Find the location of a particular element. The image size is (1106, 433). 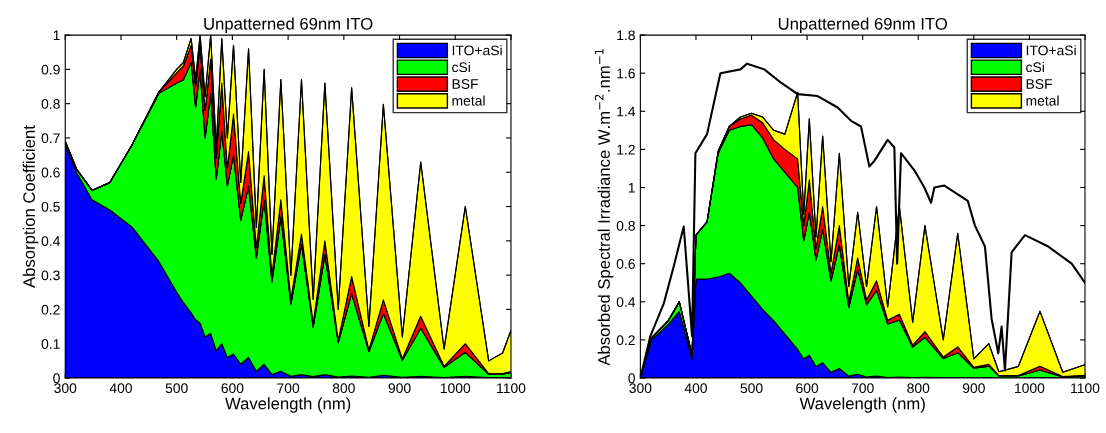

y-tick-label: 0.7 is located at coordinates (50, 138).